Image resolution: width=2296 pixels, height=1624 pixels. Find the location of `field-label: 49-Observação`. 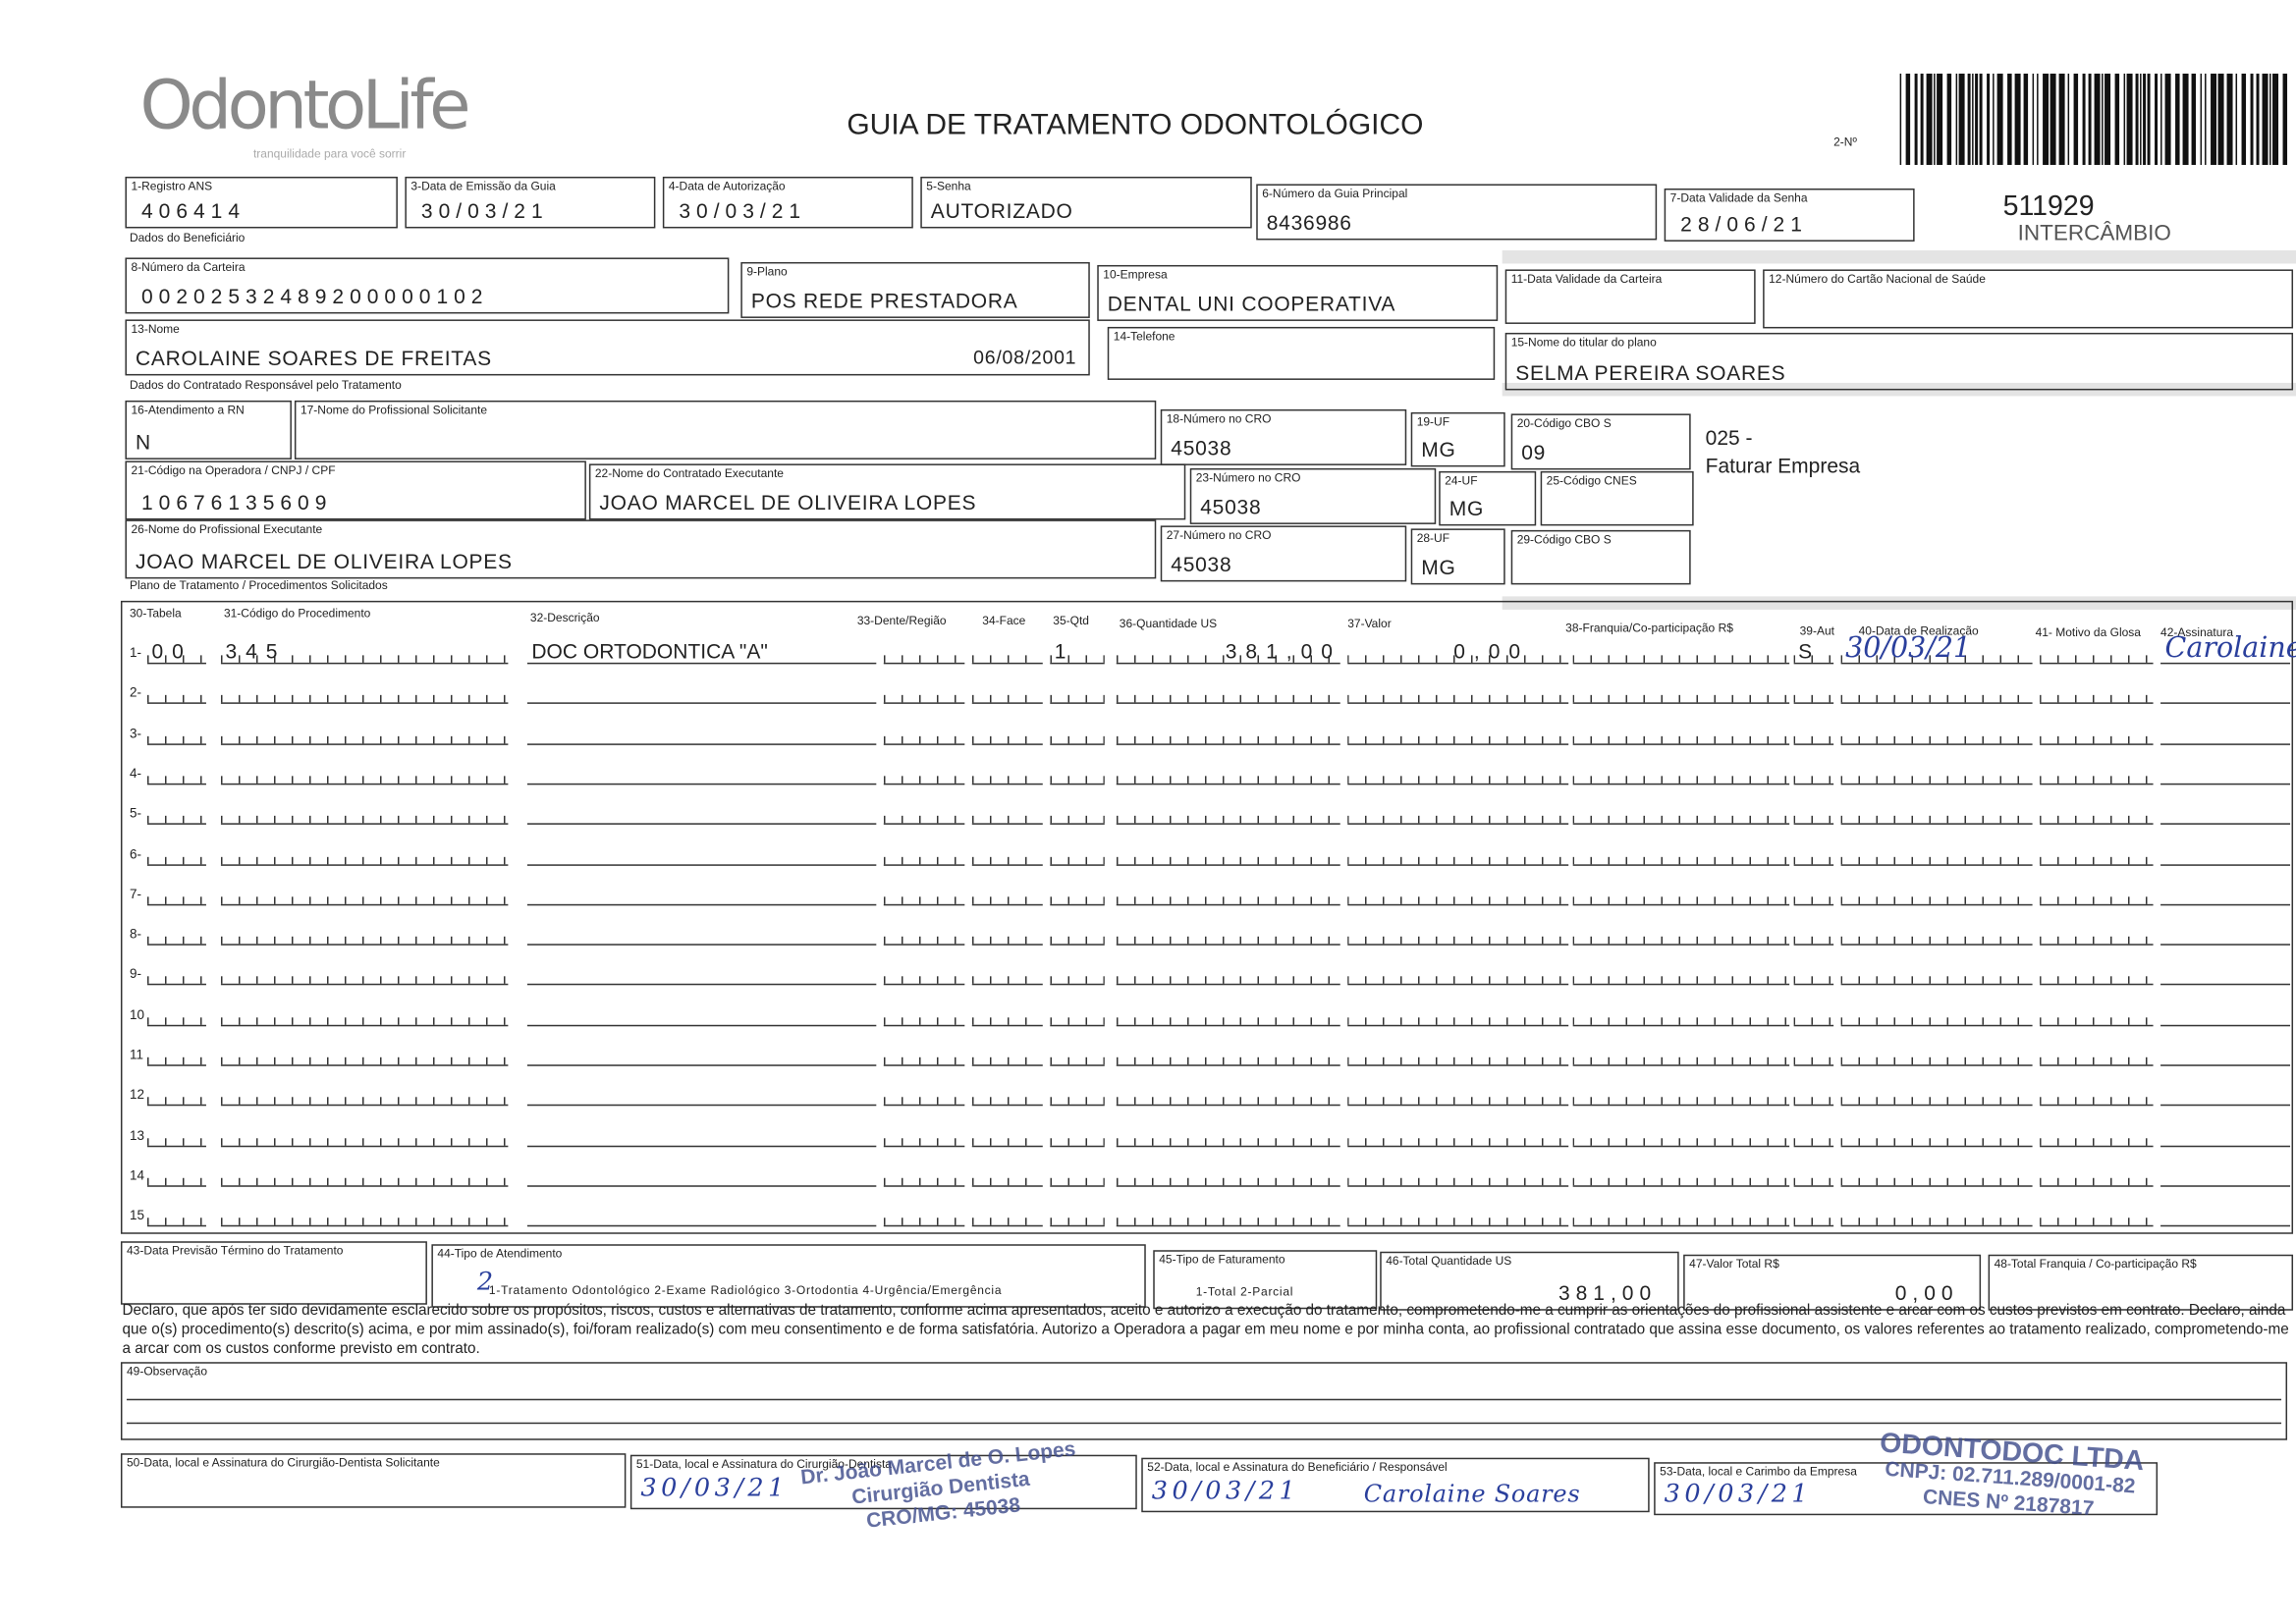

field-label: 49-Observação is located at coordinates (167, 1372).